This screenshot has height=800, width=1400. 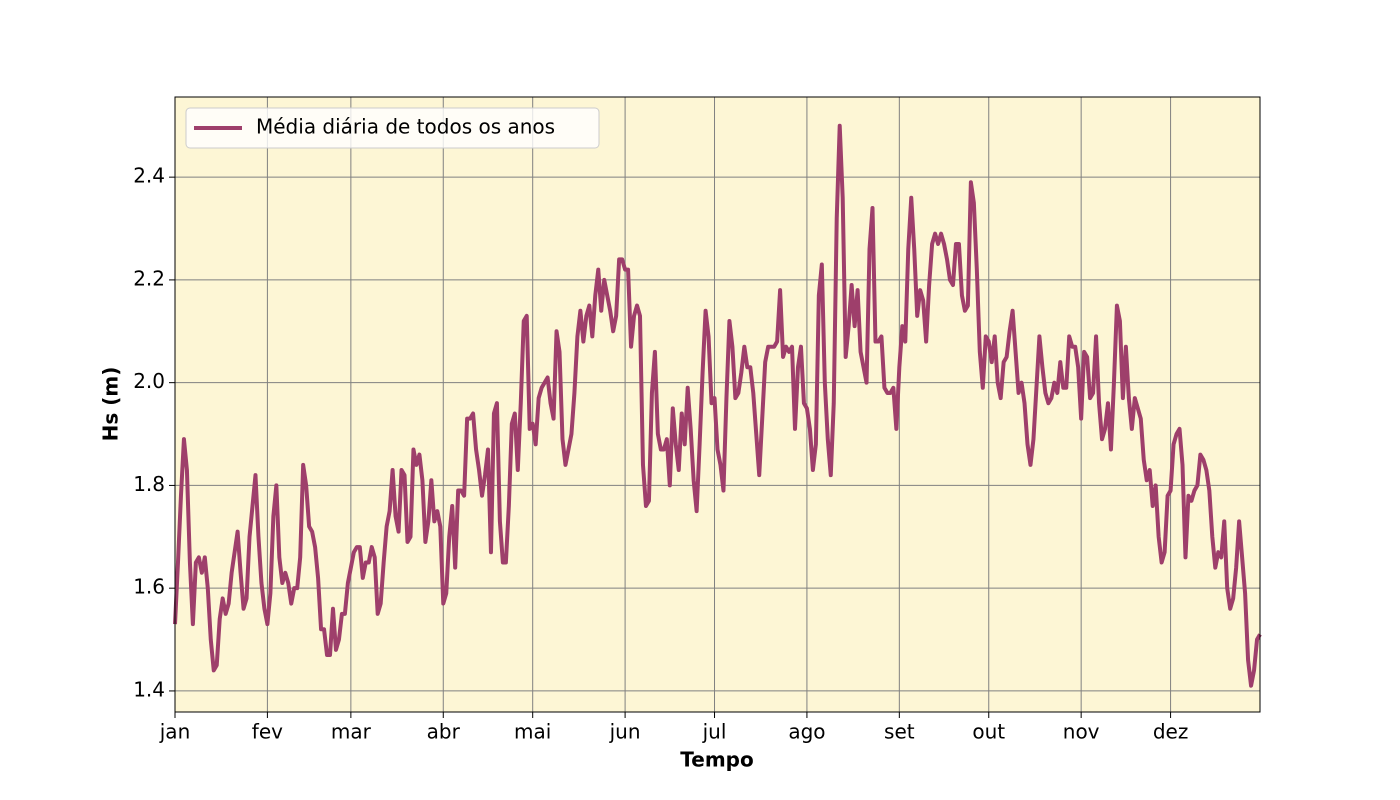 I want to click on x-tick-label: dez, so click(x=1171, y=732).